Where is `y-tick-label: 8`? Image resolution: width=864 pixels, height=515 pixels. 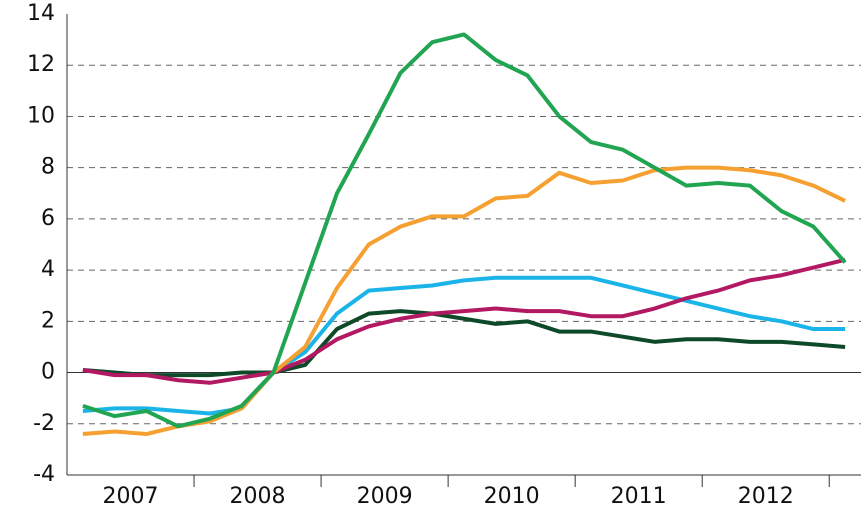
y-tick-label: 8 is located at coordinates (48, 167).